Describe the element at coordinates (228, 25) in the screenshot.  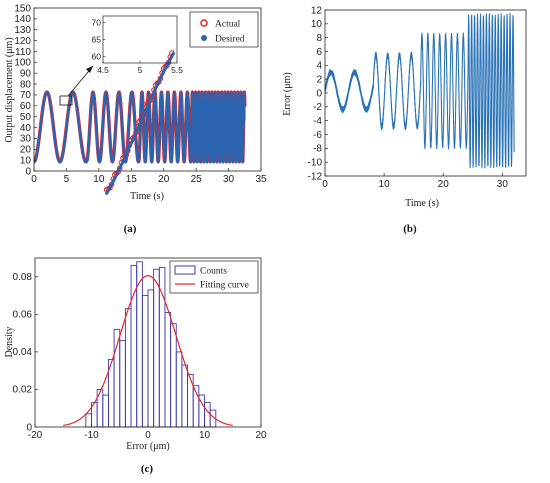
I see `legend-actual-label: Actual` at that location.